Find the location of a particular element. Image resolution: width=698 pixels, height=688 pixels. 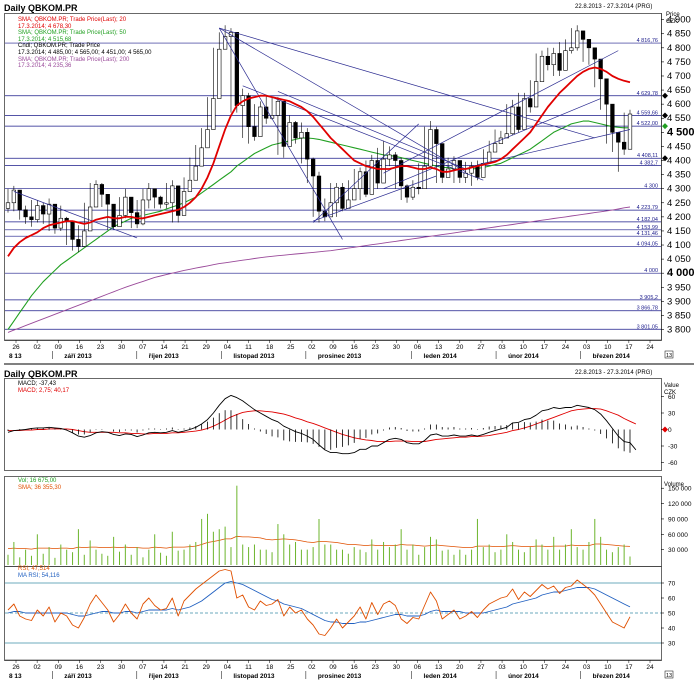

bottom-month-label: leden 2014 is located at coordinates (441, 676).